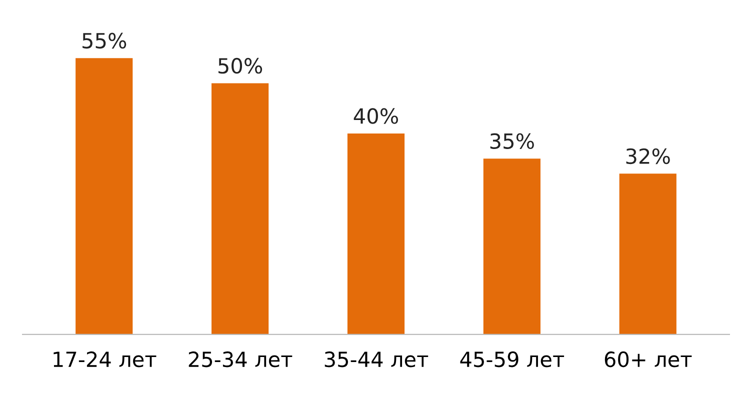 This screenshot has width=752, height=418. What do you see at coordinates (104, 40) in the screenshot?
I see `data-label: 55%` at bounding box center [104, 40].